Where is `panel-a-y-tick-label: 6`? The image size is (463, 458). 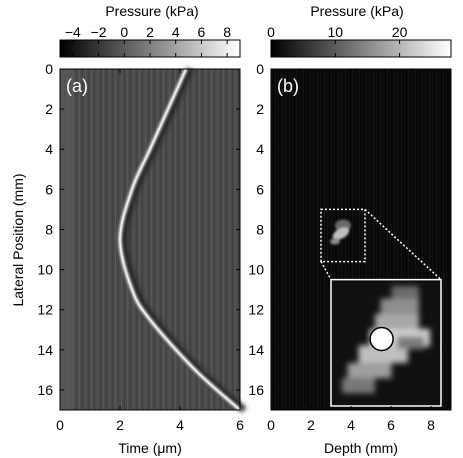 panel-a-y-tick-label: 6 is located at coordinates (49, 189).